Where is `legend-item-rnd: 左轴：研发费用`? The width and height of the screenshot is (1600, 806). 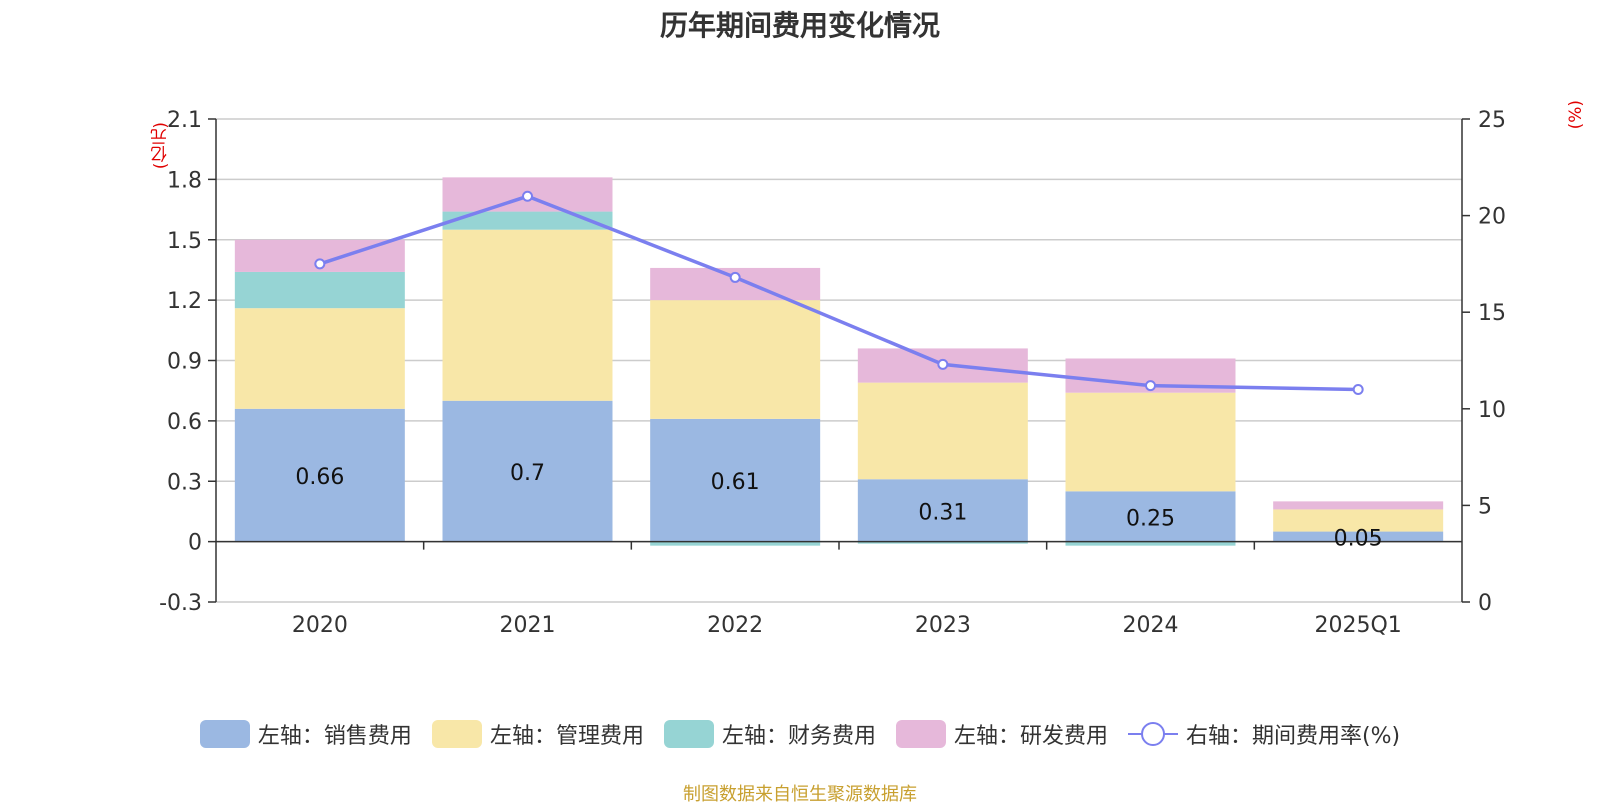
legend-item-rnd: 左轴：研发费用 is located at coordinates (1001, 734).